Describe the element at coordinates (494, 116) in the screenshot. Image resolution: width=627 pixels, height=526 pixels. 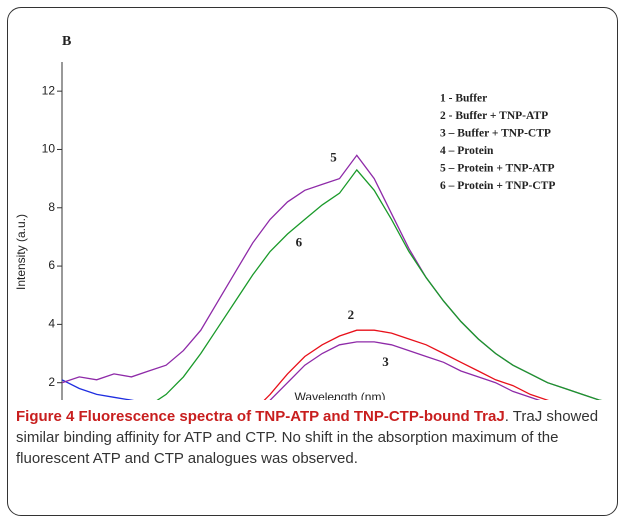
I see `legend-entry: 2 - Buffer + TNP-ATP` at that location.